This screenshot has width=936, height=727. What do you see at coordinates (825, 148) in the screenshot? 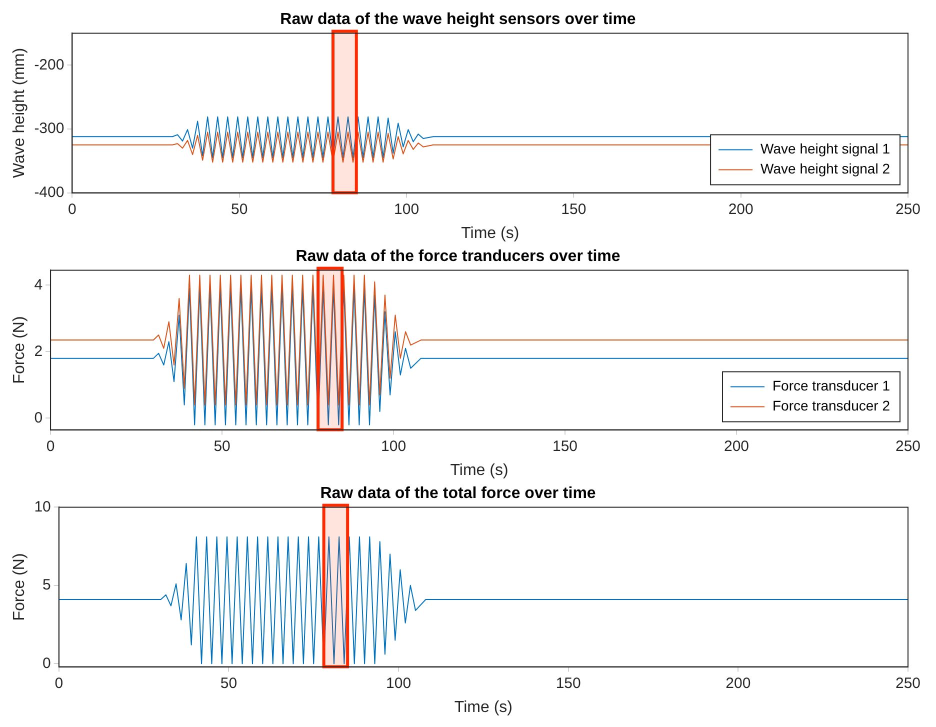
I see `legend-label: Wave height signal 1` at bounding box center [825, 148].